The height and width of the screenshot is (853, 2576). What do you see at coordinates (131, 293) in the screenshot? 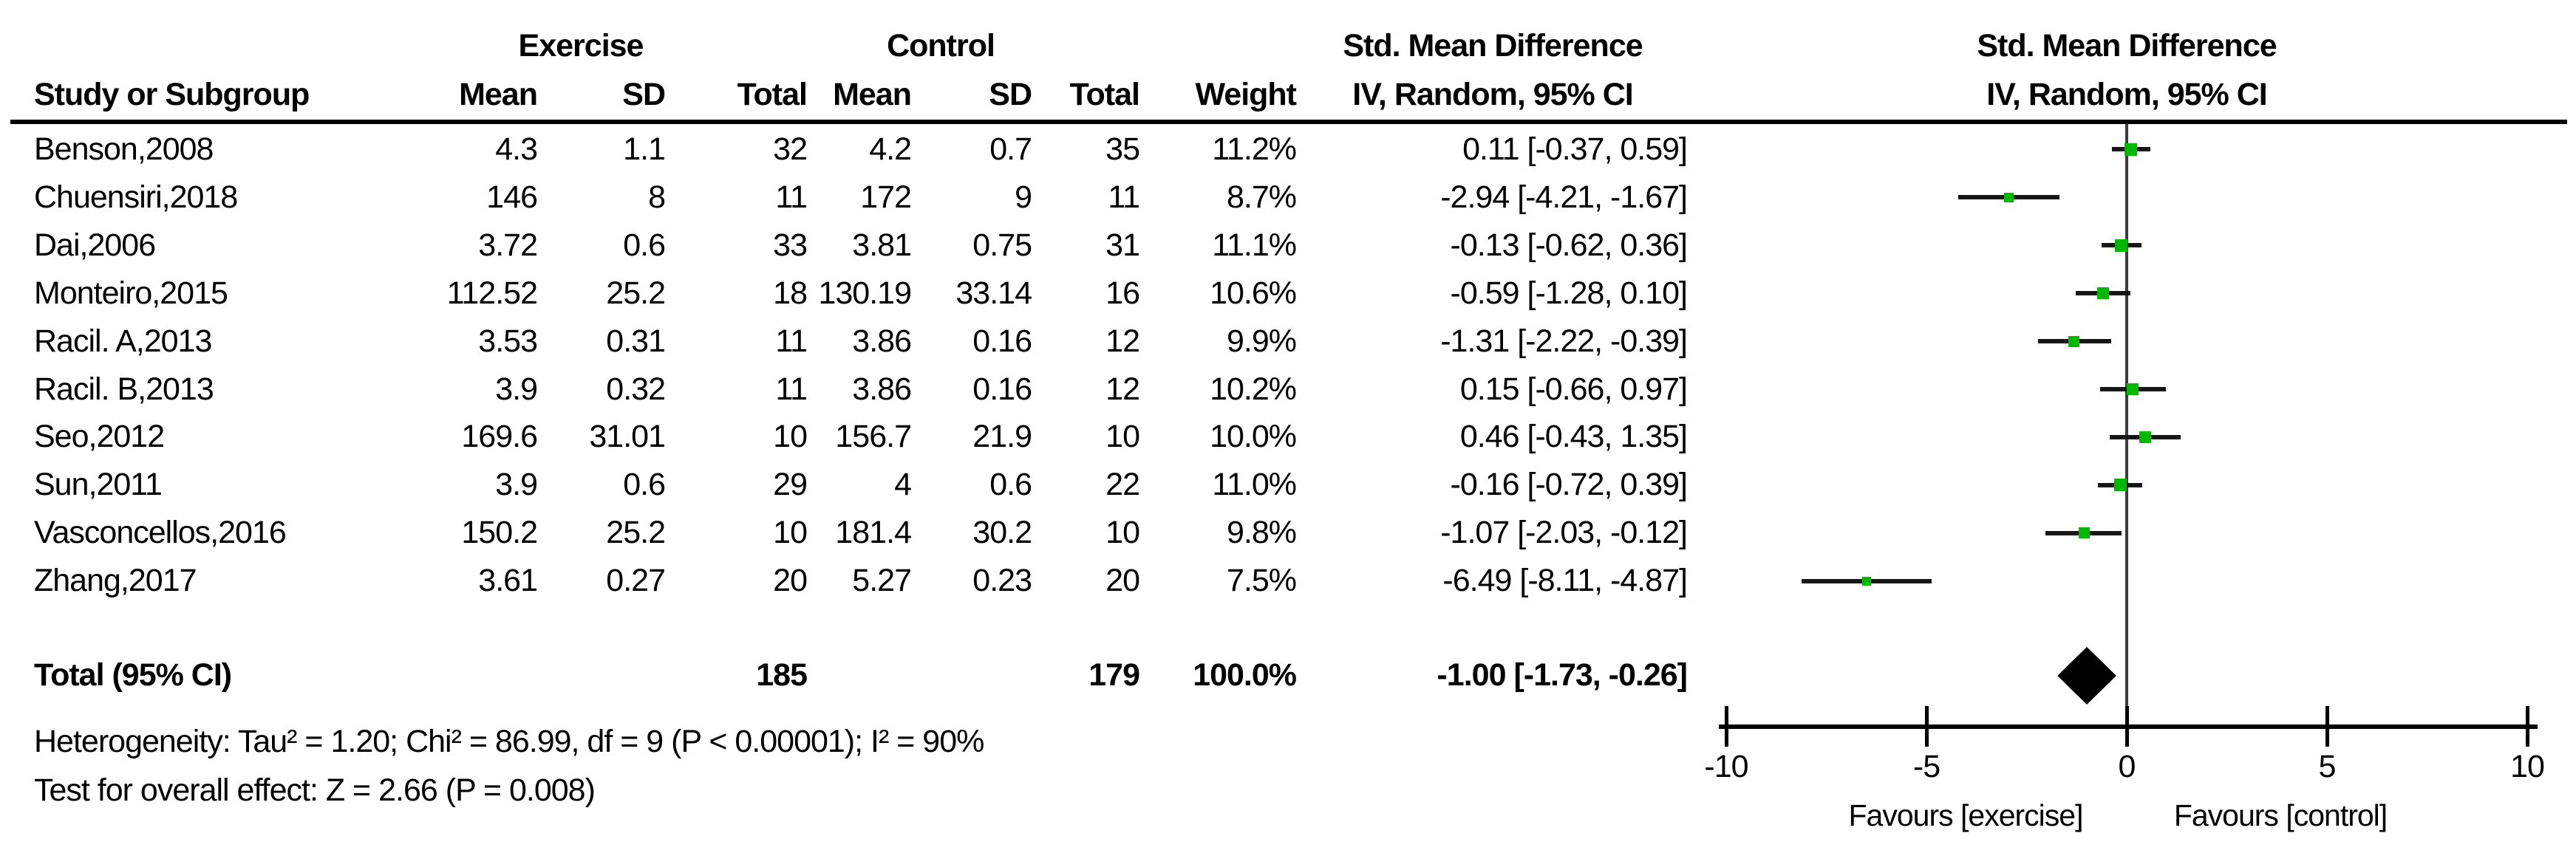
I see `cell-study-name: Monteiro,2015` at bounding box center [131, 293].